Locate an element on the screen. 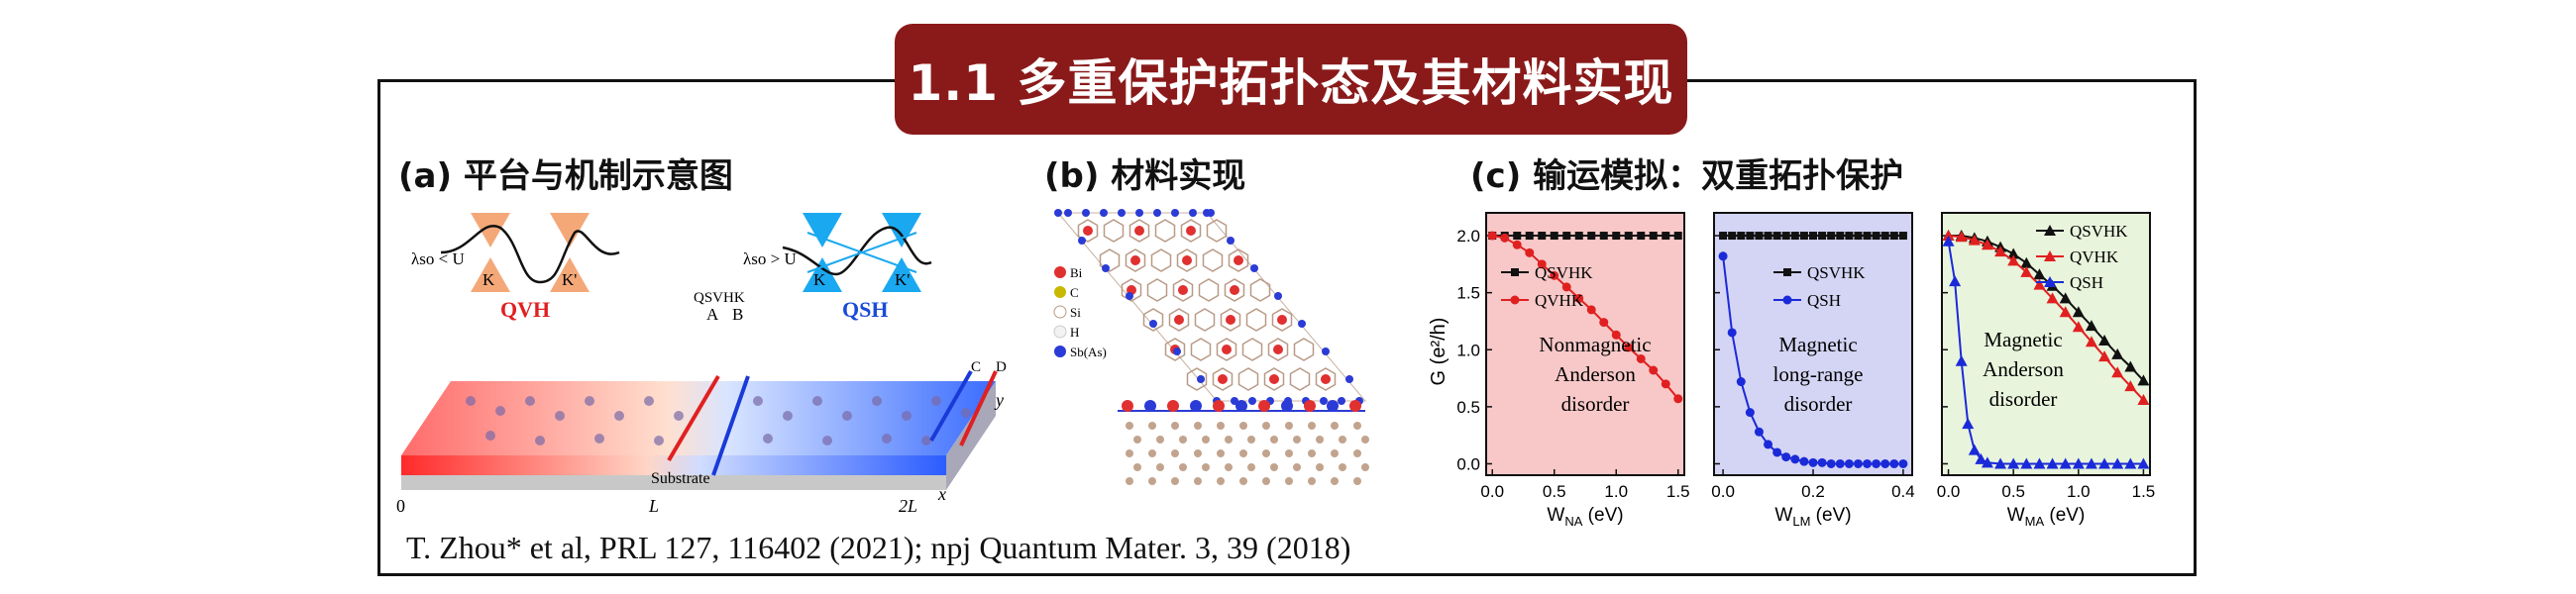 This screenshot has height=594, width=2576. svg-text: y is located at coordinates (999, 400).